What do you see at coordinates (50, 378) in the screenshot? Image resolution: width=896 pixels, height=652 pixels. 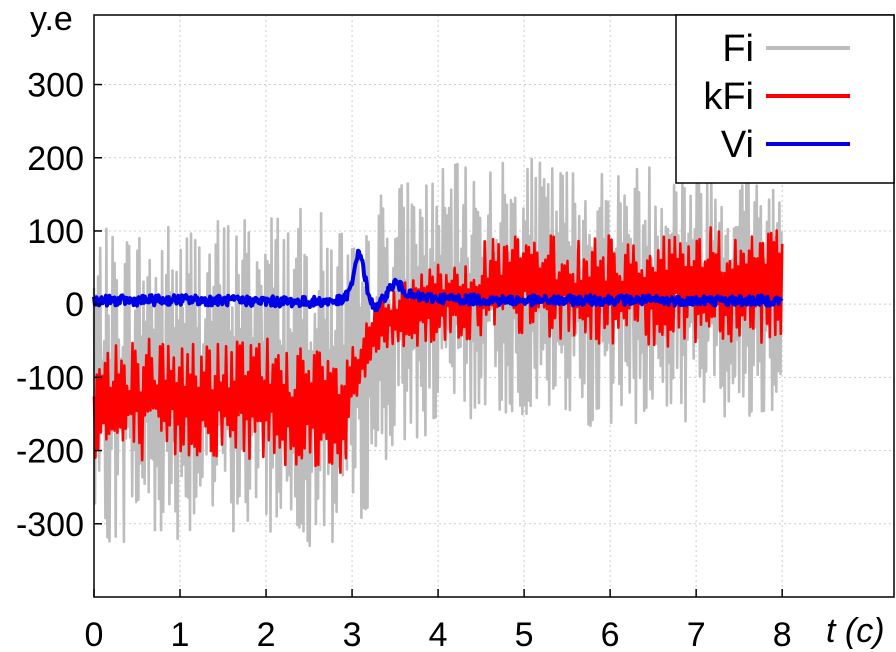 I see `y-tick-label: -100` at bounding box center [50, 378].